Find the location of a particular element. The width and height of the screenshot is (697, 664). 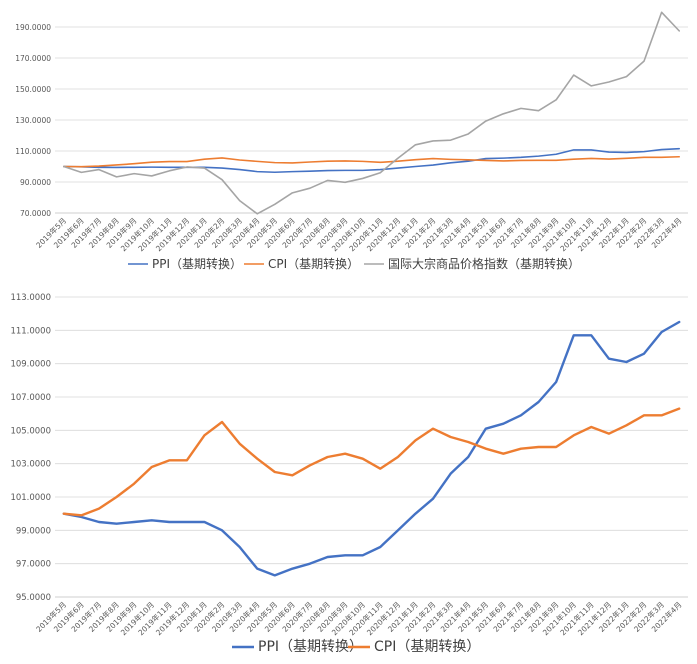

y-tick-label: 130.0000 is located at coordinates (33, 120).